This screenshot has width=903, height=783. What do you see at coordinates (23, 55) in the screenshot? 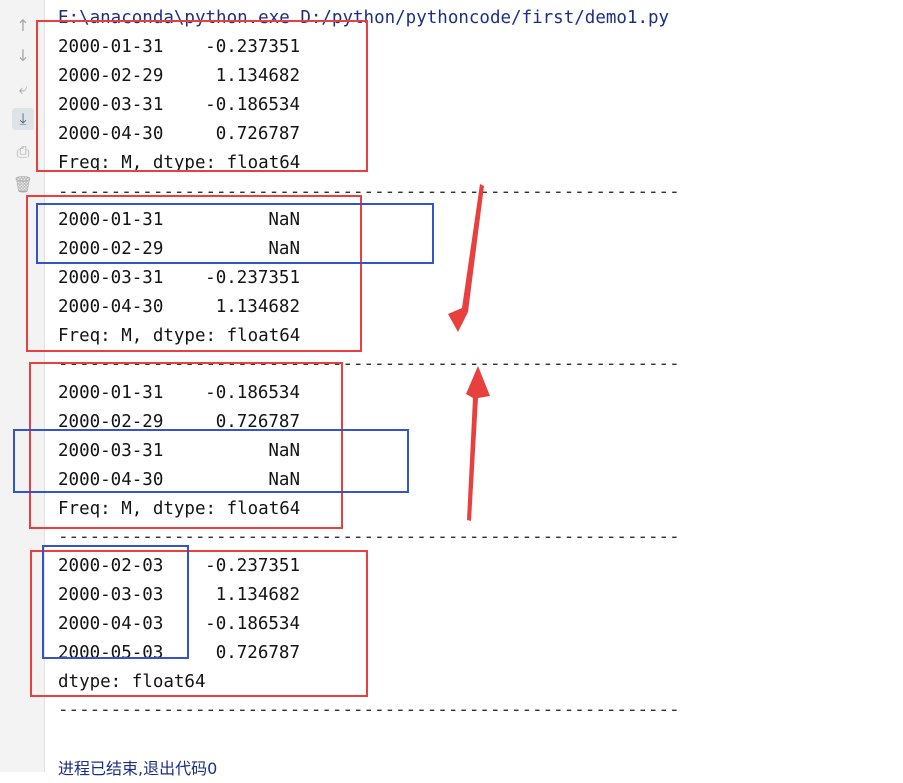
I see `down-arrow-icon: ↓` at bounding box center [23, 55].